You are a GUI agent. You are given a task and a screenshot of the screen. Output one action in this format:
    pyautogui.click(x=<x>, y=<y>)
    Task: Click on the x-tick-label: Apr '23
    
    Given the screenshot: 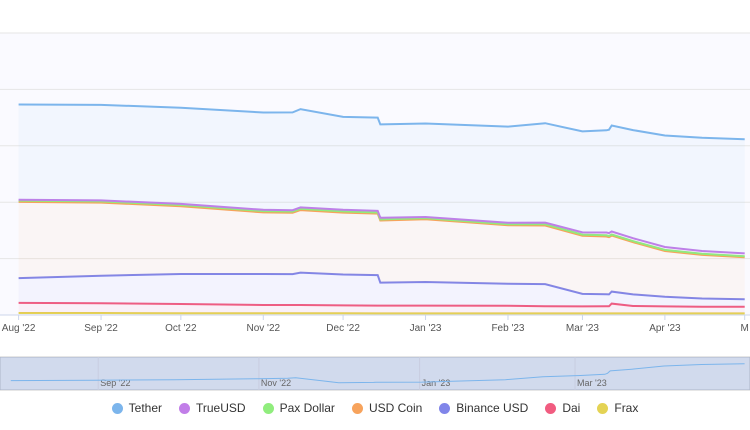 What is the action you would take?
    pyautogui.click(x=665, y=328)
    